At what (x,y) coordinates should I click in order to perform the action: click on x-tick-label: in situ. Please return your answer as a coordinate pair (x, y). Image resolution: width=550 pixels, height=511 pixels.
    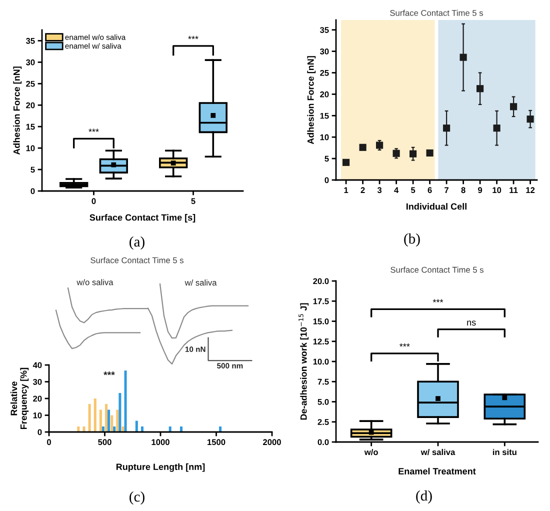
    Looking at the image, I should click on (504, 452).